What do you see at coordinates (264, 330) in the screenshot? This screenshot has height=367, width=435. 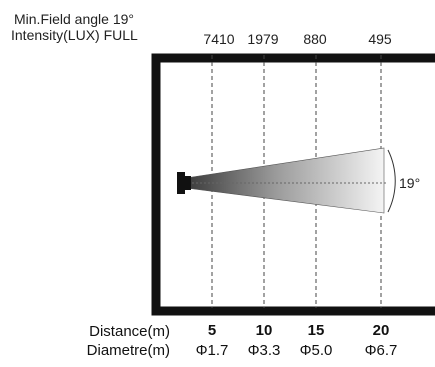 I see `distance-10: 10` at bounding box center [264, 330].